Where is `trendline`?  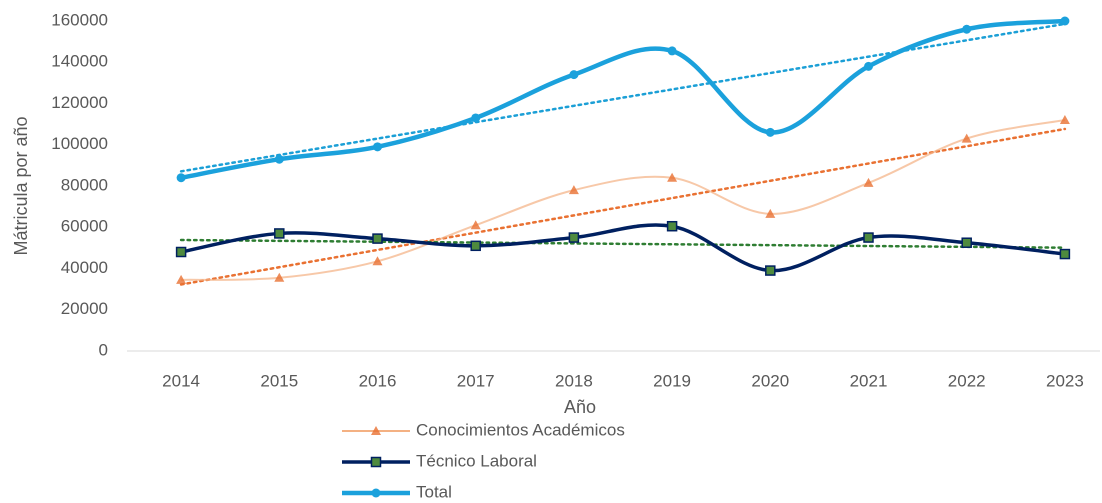 trendline is located at coordinates (623, 243).